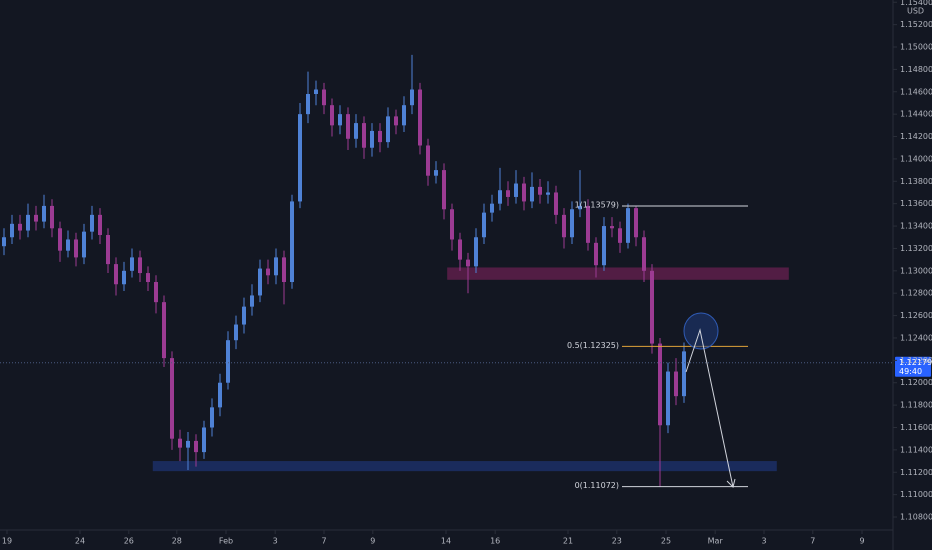 This screenshot has height=550, width=932. Describe the element at coordinates (916, 449) in the screenshot. I see `y-tick-label: 1.11400` at that location.